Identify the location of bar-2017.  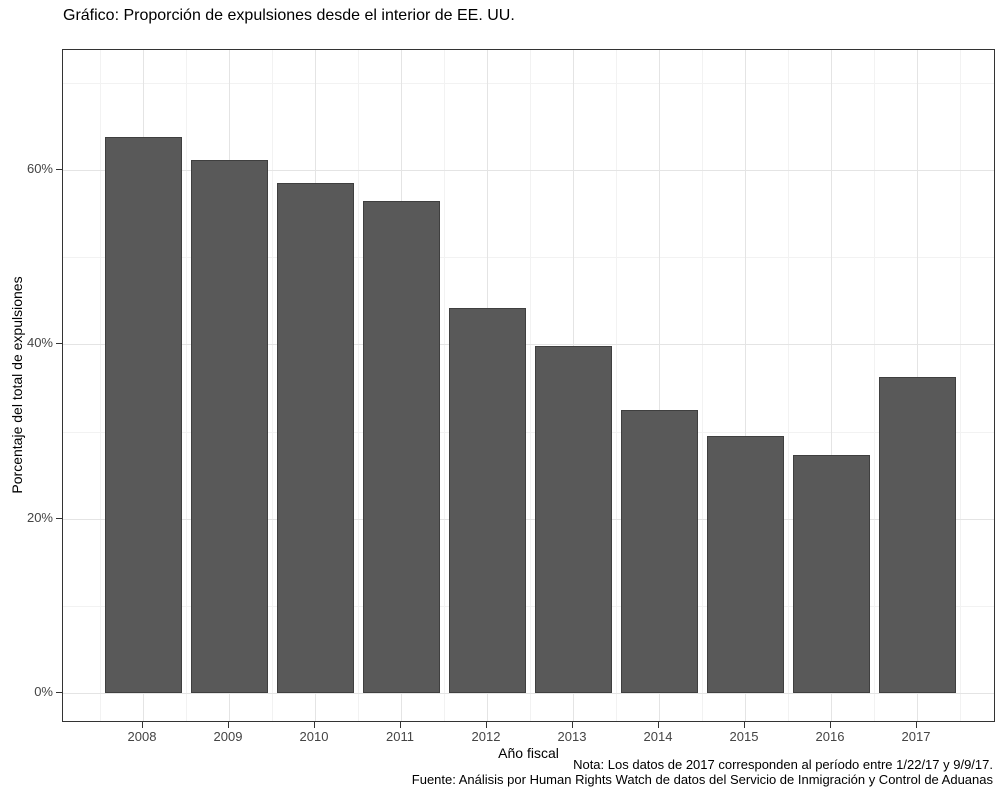
(917, 534).